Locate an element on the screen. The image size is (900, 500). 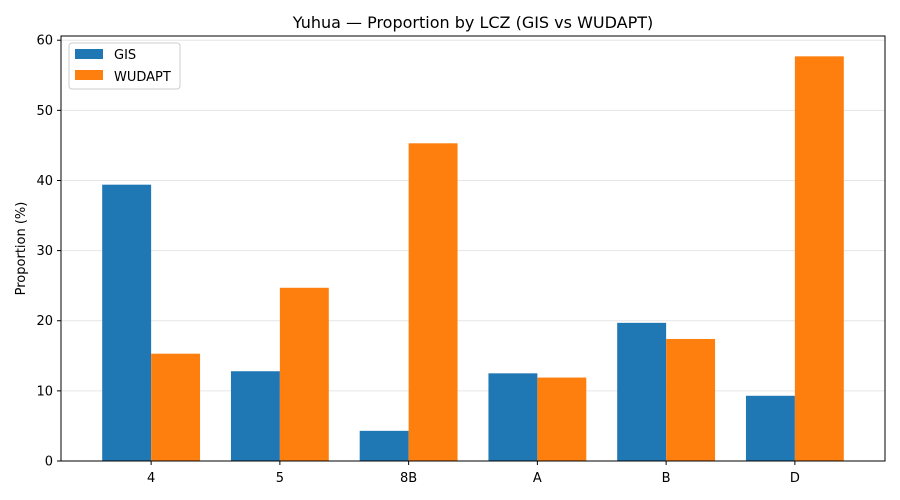
bar-gis-8b is located at coordinates (384, 445).